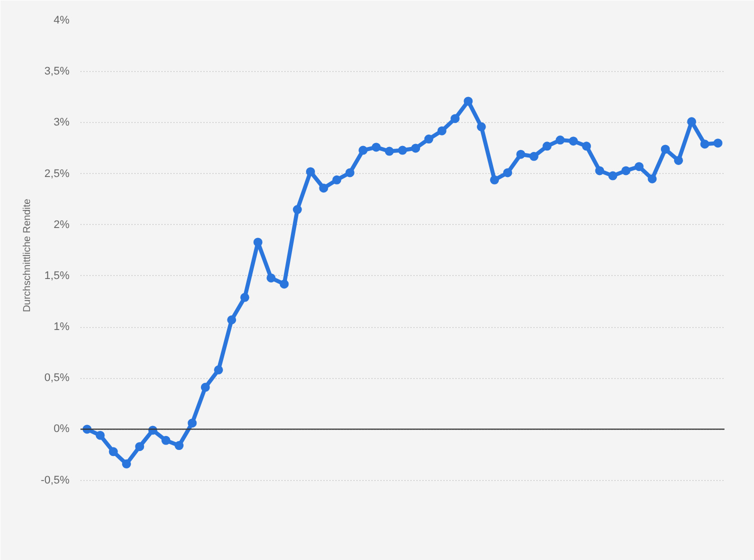 The width and height of the screenshot is (754, 560). What do you see at coordinates (62, 122) in the screenshot?
I see `y-tick-label: 3%` at bounding box center [62, 122].